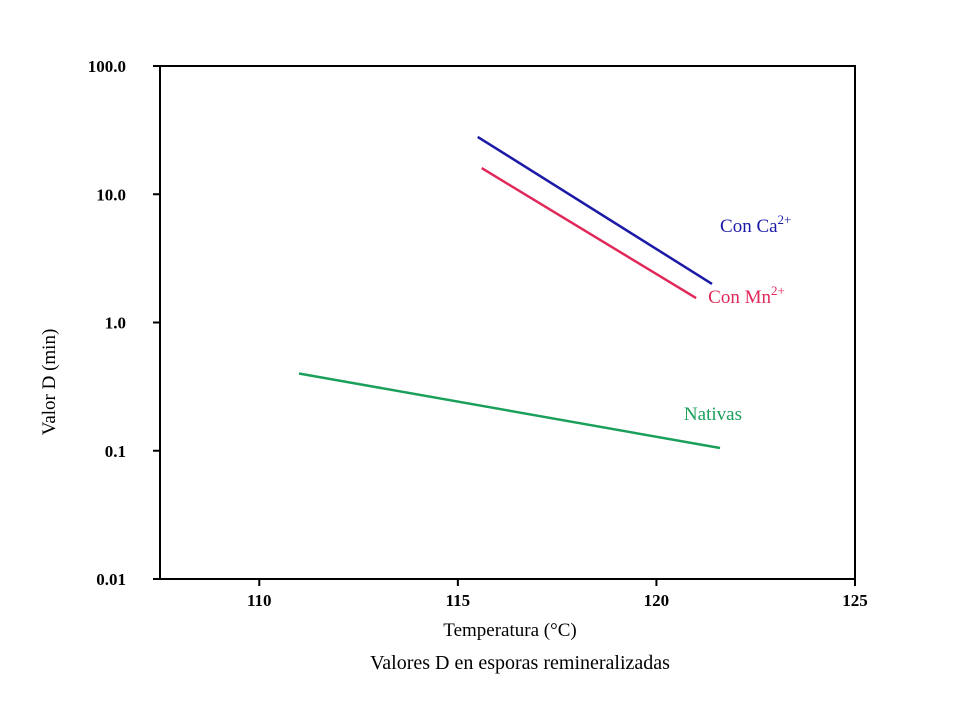 The width and height of the screenshot is (960, 720). I want to click on labels-layer: Con Ca2+Con Mn2+Nativas, so click(737, 318).